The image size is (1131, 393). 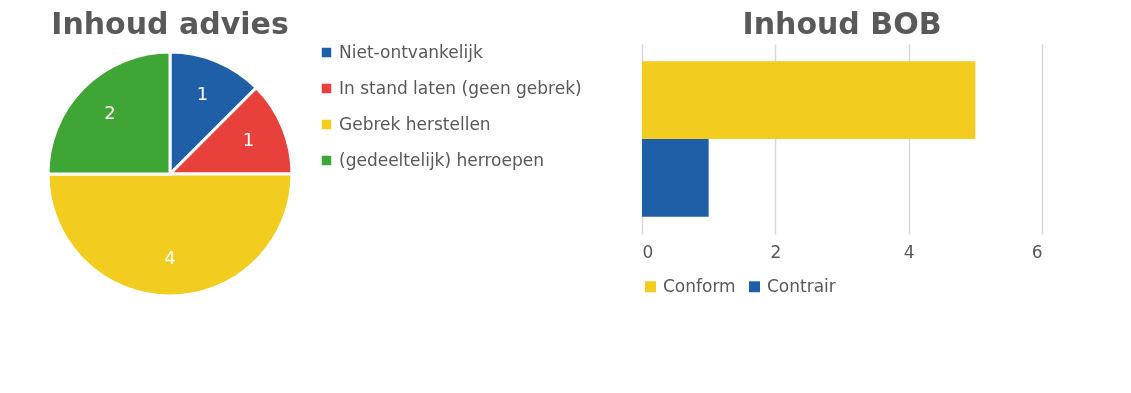 What do you see at coordinates (110, 112) in the screenshot?
I see `data-label: 2` at bounding box center [110, 112].